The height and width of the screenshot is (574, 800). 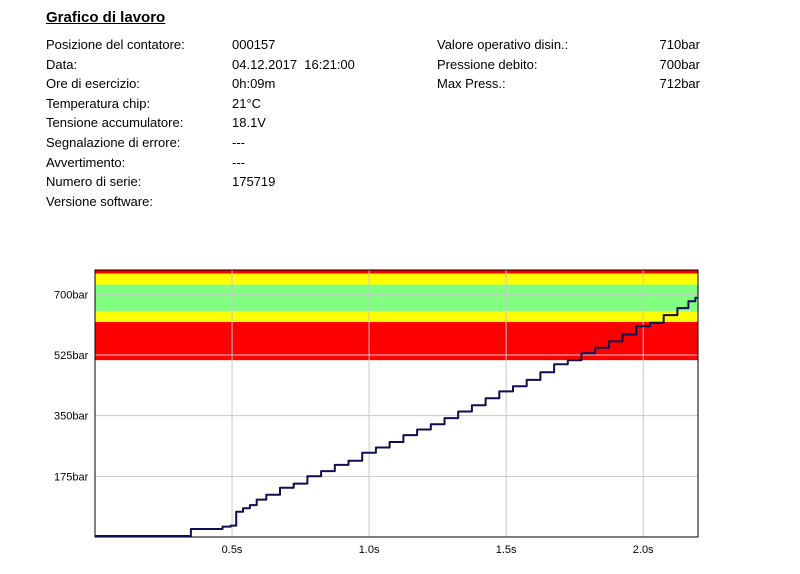 I want to click on info-value-7: ---, so click(x=238, y=162).